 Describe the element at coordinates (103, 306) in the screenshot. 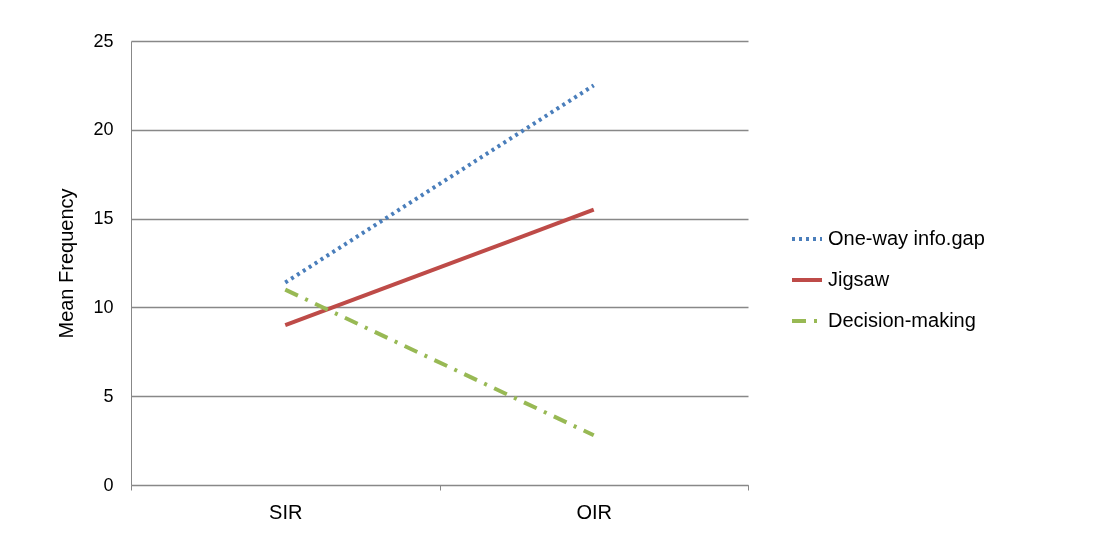

I see `y-tick-label: 10` at that location.